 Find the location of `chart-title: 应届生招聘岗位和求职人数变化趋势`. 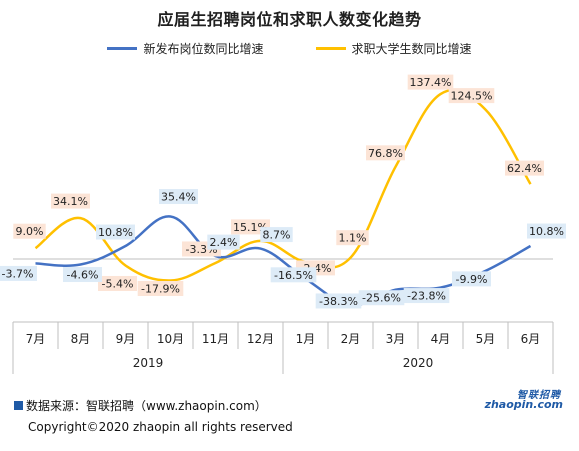

chart-title: 应届生招聘岗位和求职人数变化趋势 is located at coordinates (289, 19).